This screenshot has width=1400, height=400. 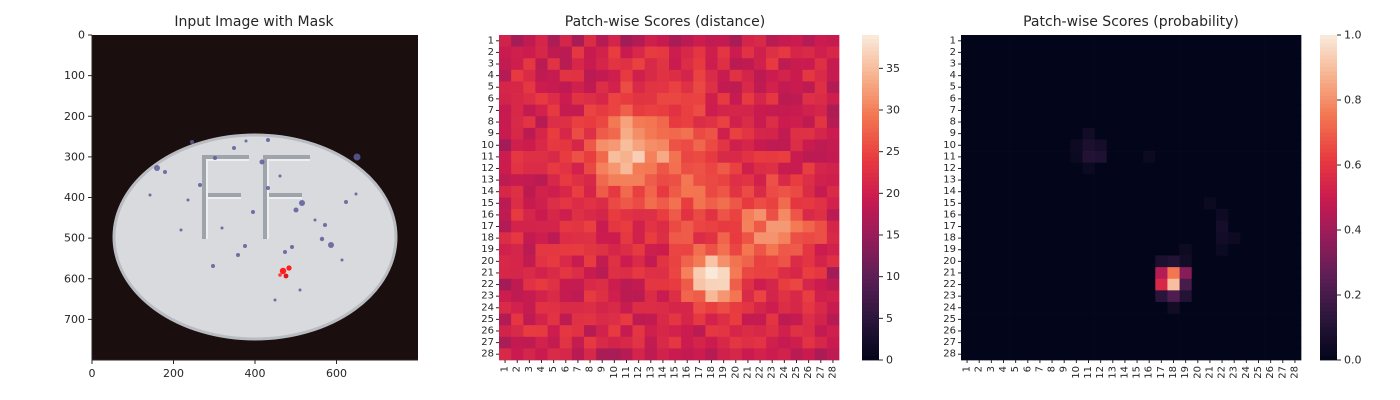 I want to click on y-tick-label: 2, so click(x=491, y=52).